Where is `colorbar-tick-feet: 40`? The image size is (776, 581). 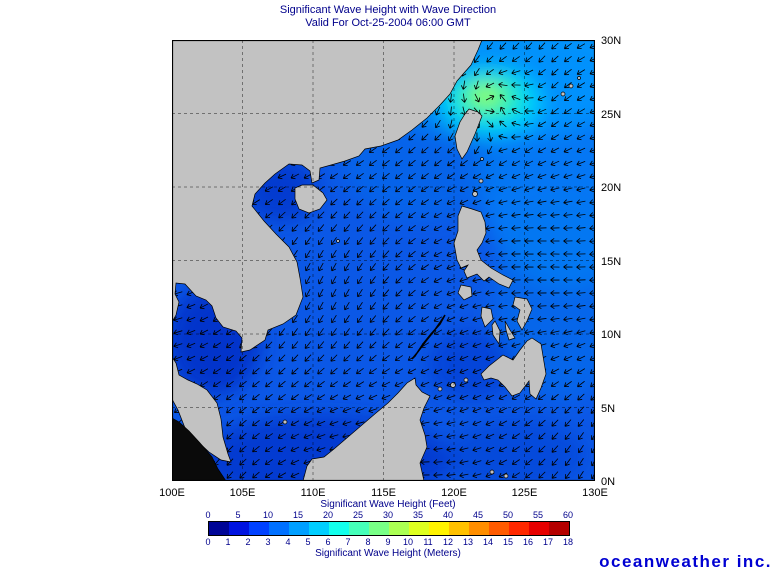 colorbar-tick-feet: 40 is located at coordinates (448, 515).